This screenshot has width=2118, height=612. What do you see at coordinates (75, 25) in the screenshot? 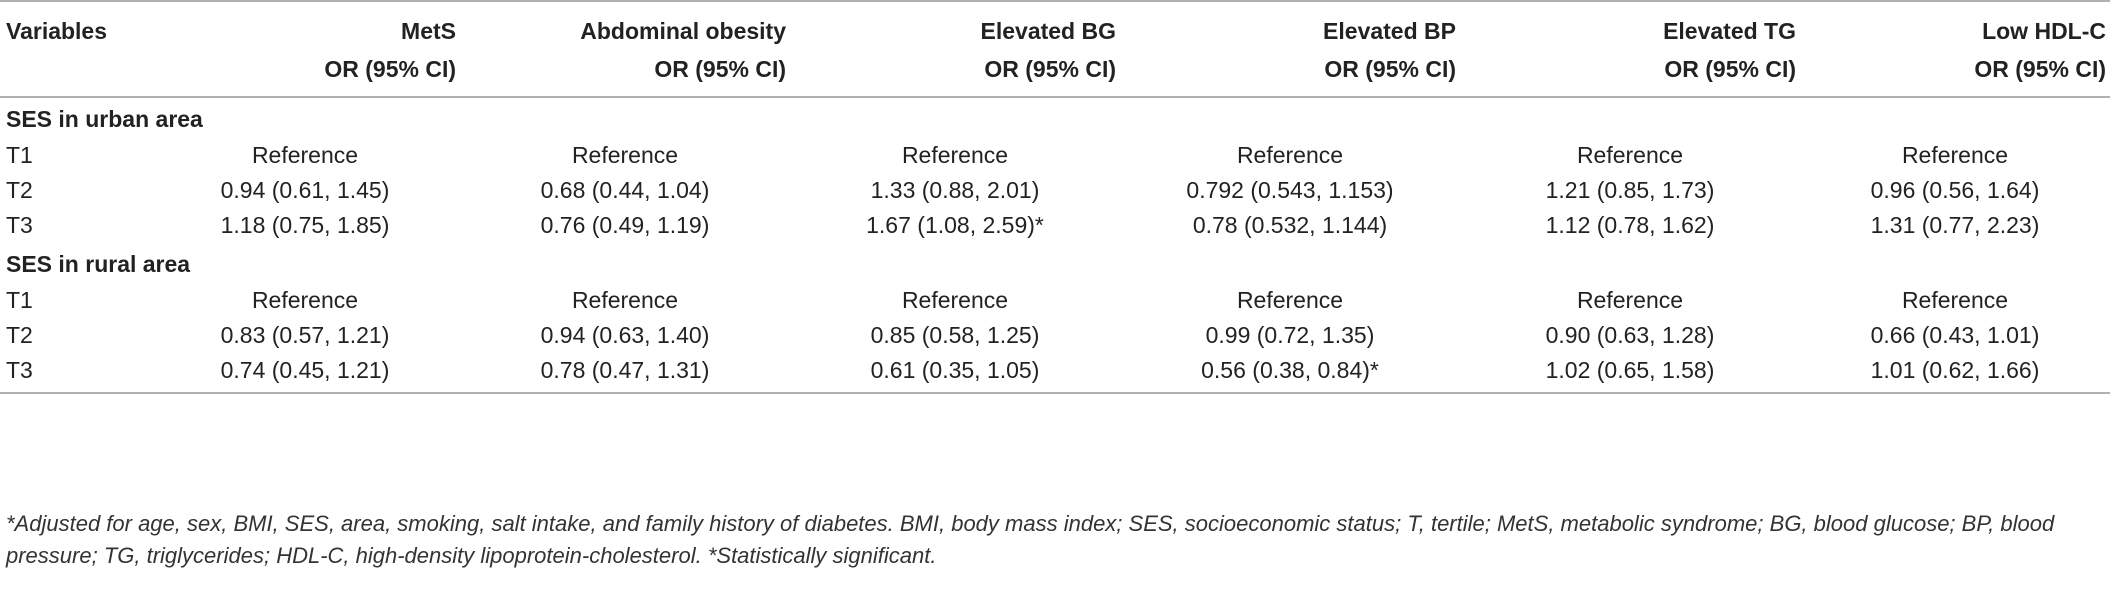
I see `header-variables: Variables` at bounding box center [75, 25].